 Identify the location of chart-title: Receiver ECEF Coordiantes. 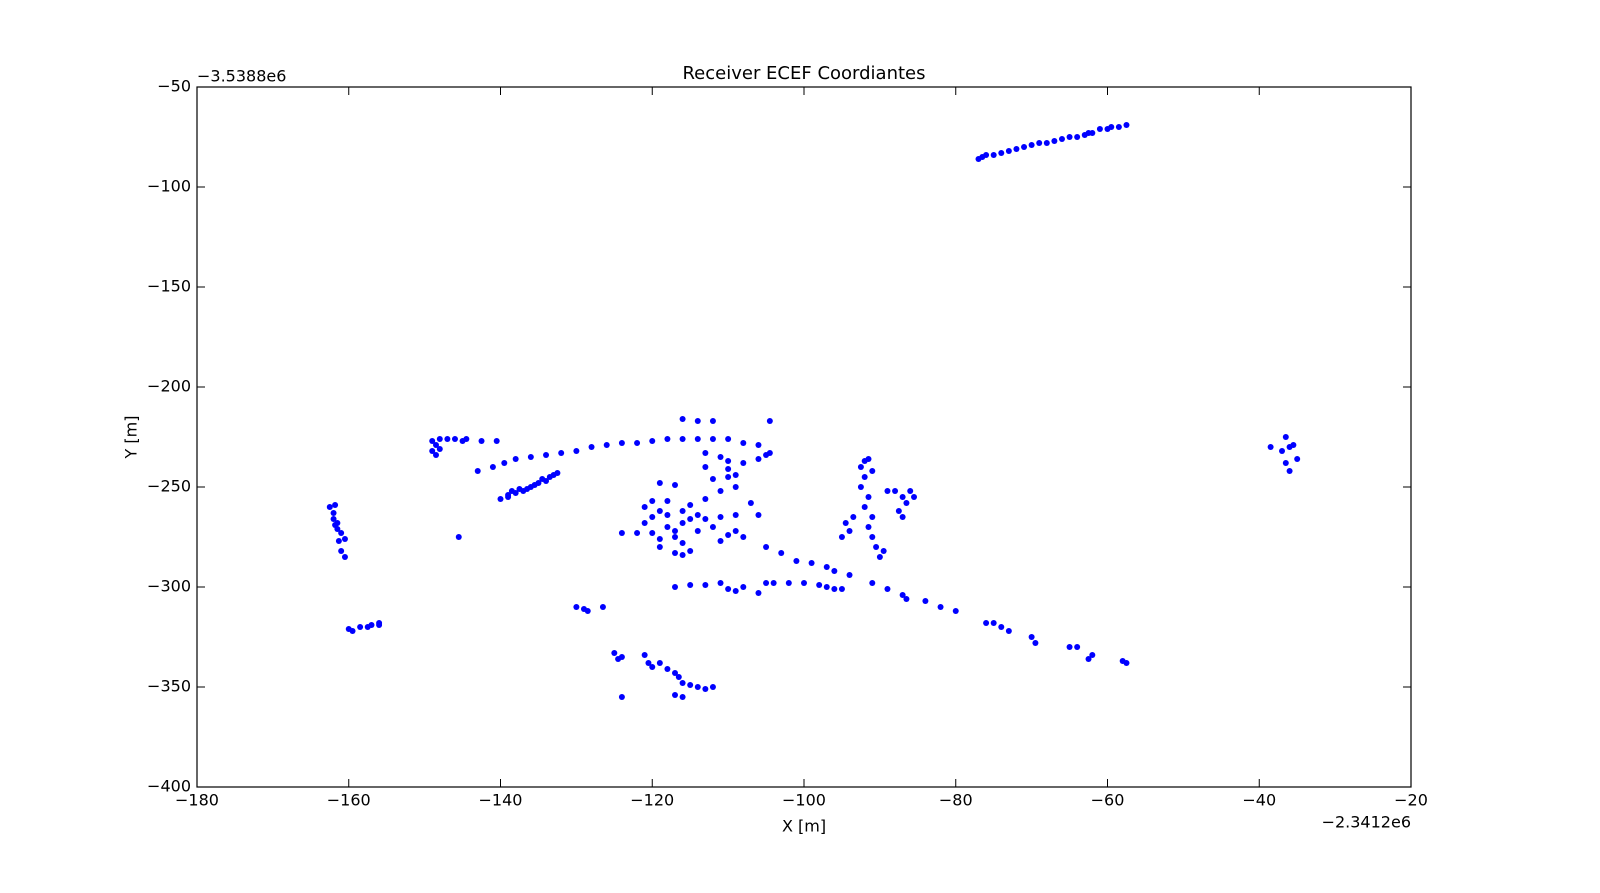
(803, 73).